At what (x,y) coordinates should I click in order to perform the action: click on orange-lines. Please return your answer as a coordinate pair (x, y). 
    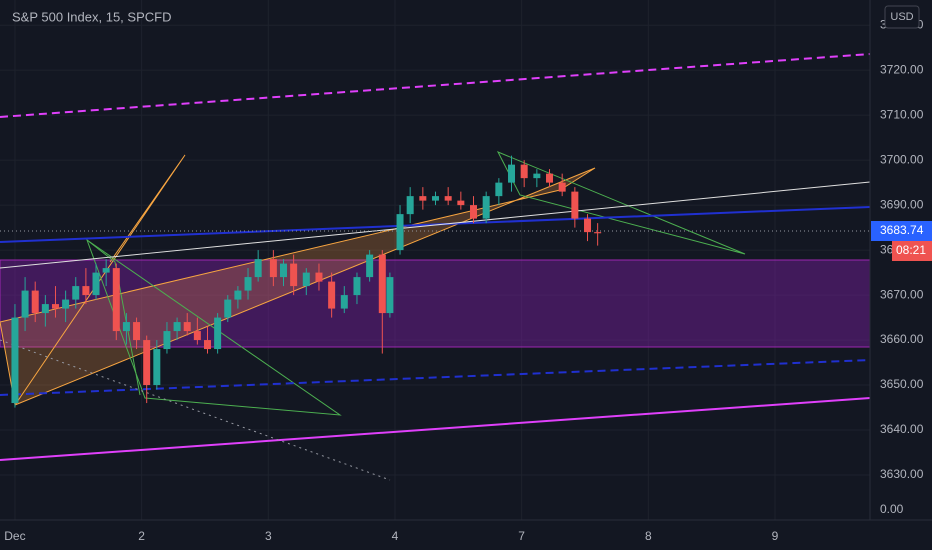
    Looking at the image, I should click on (100, 280).